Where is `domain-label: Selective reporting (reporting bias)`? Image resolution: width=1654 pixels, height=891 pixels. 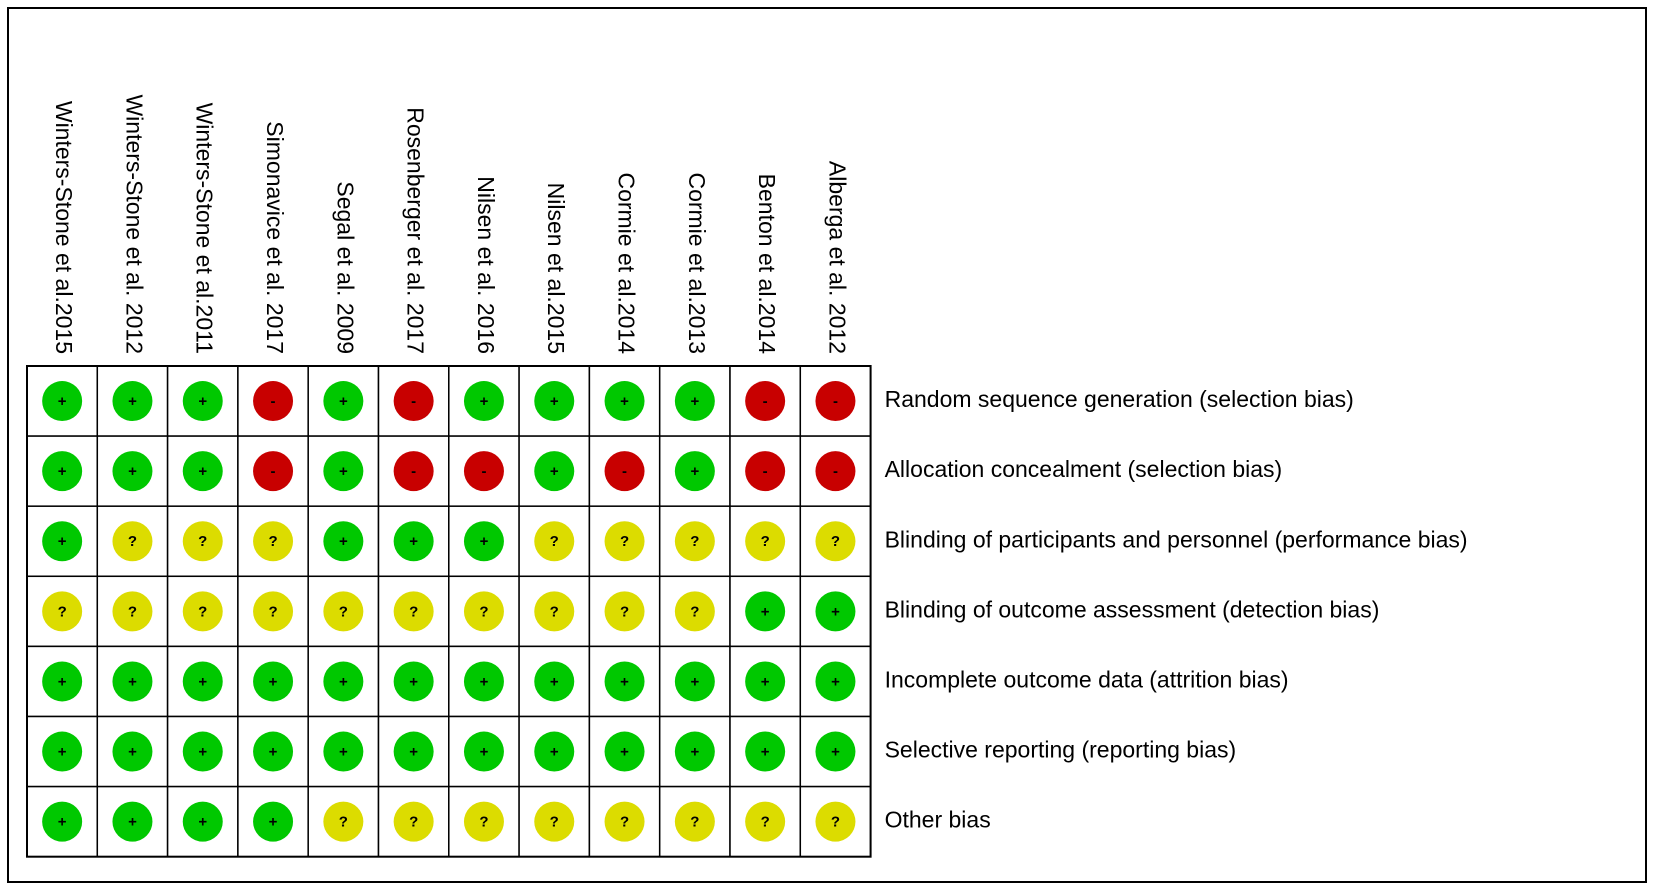
domain-label: Selective reporting (reporting bias) is located at coordinates (1061, 750).